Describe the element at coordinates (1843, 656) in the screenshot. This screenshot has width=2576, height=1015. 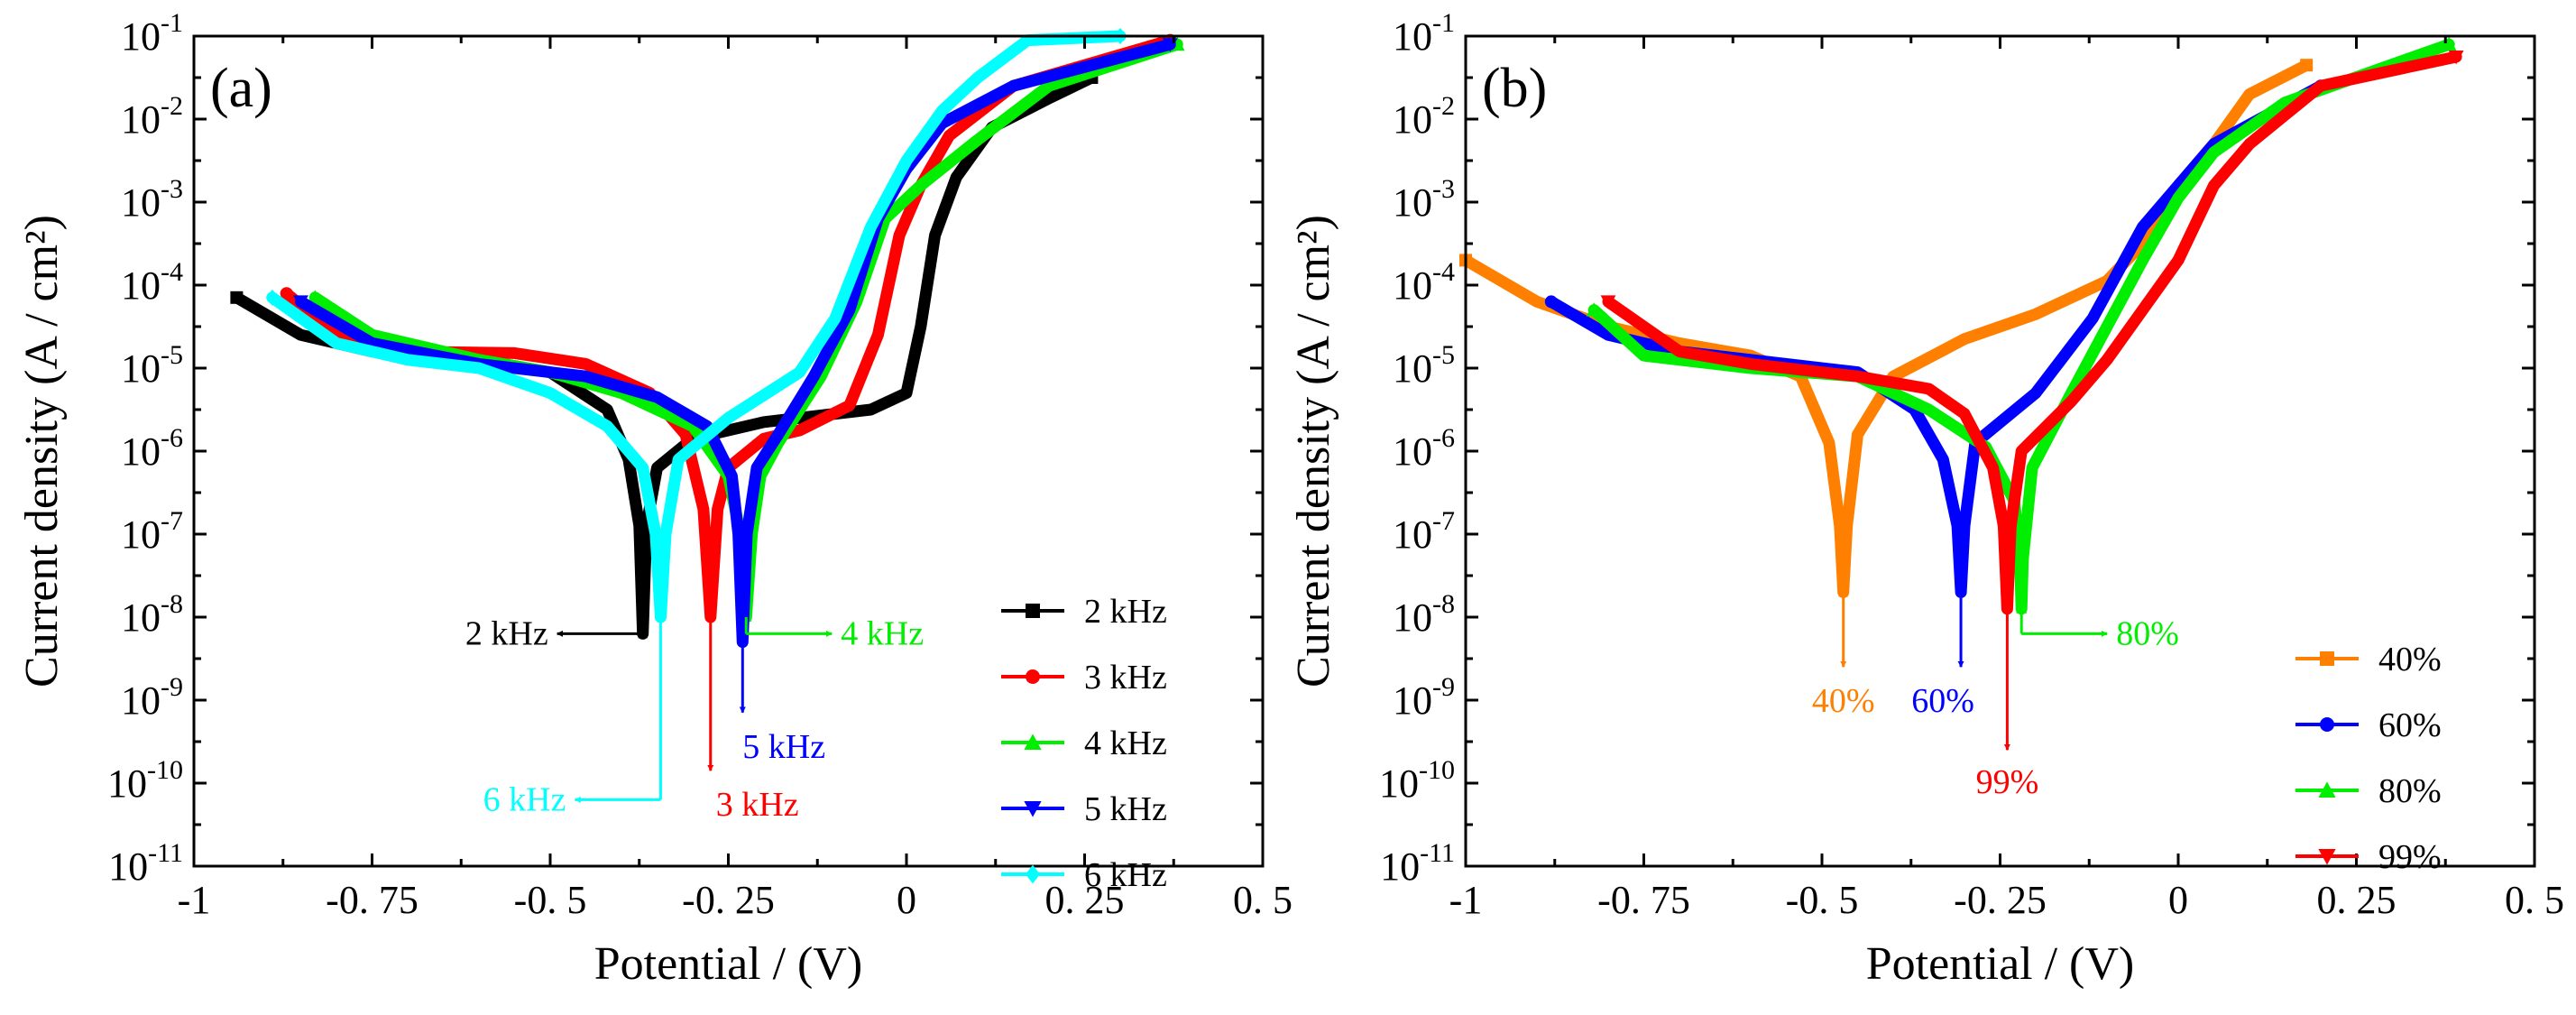
I see `ecorr-annotation: 40%` at that location.